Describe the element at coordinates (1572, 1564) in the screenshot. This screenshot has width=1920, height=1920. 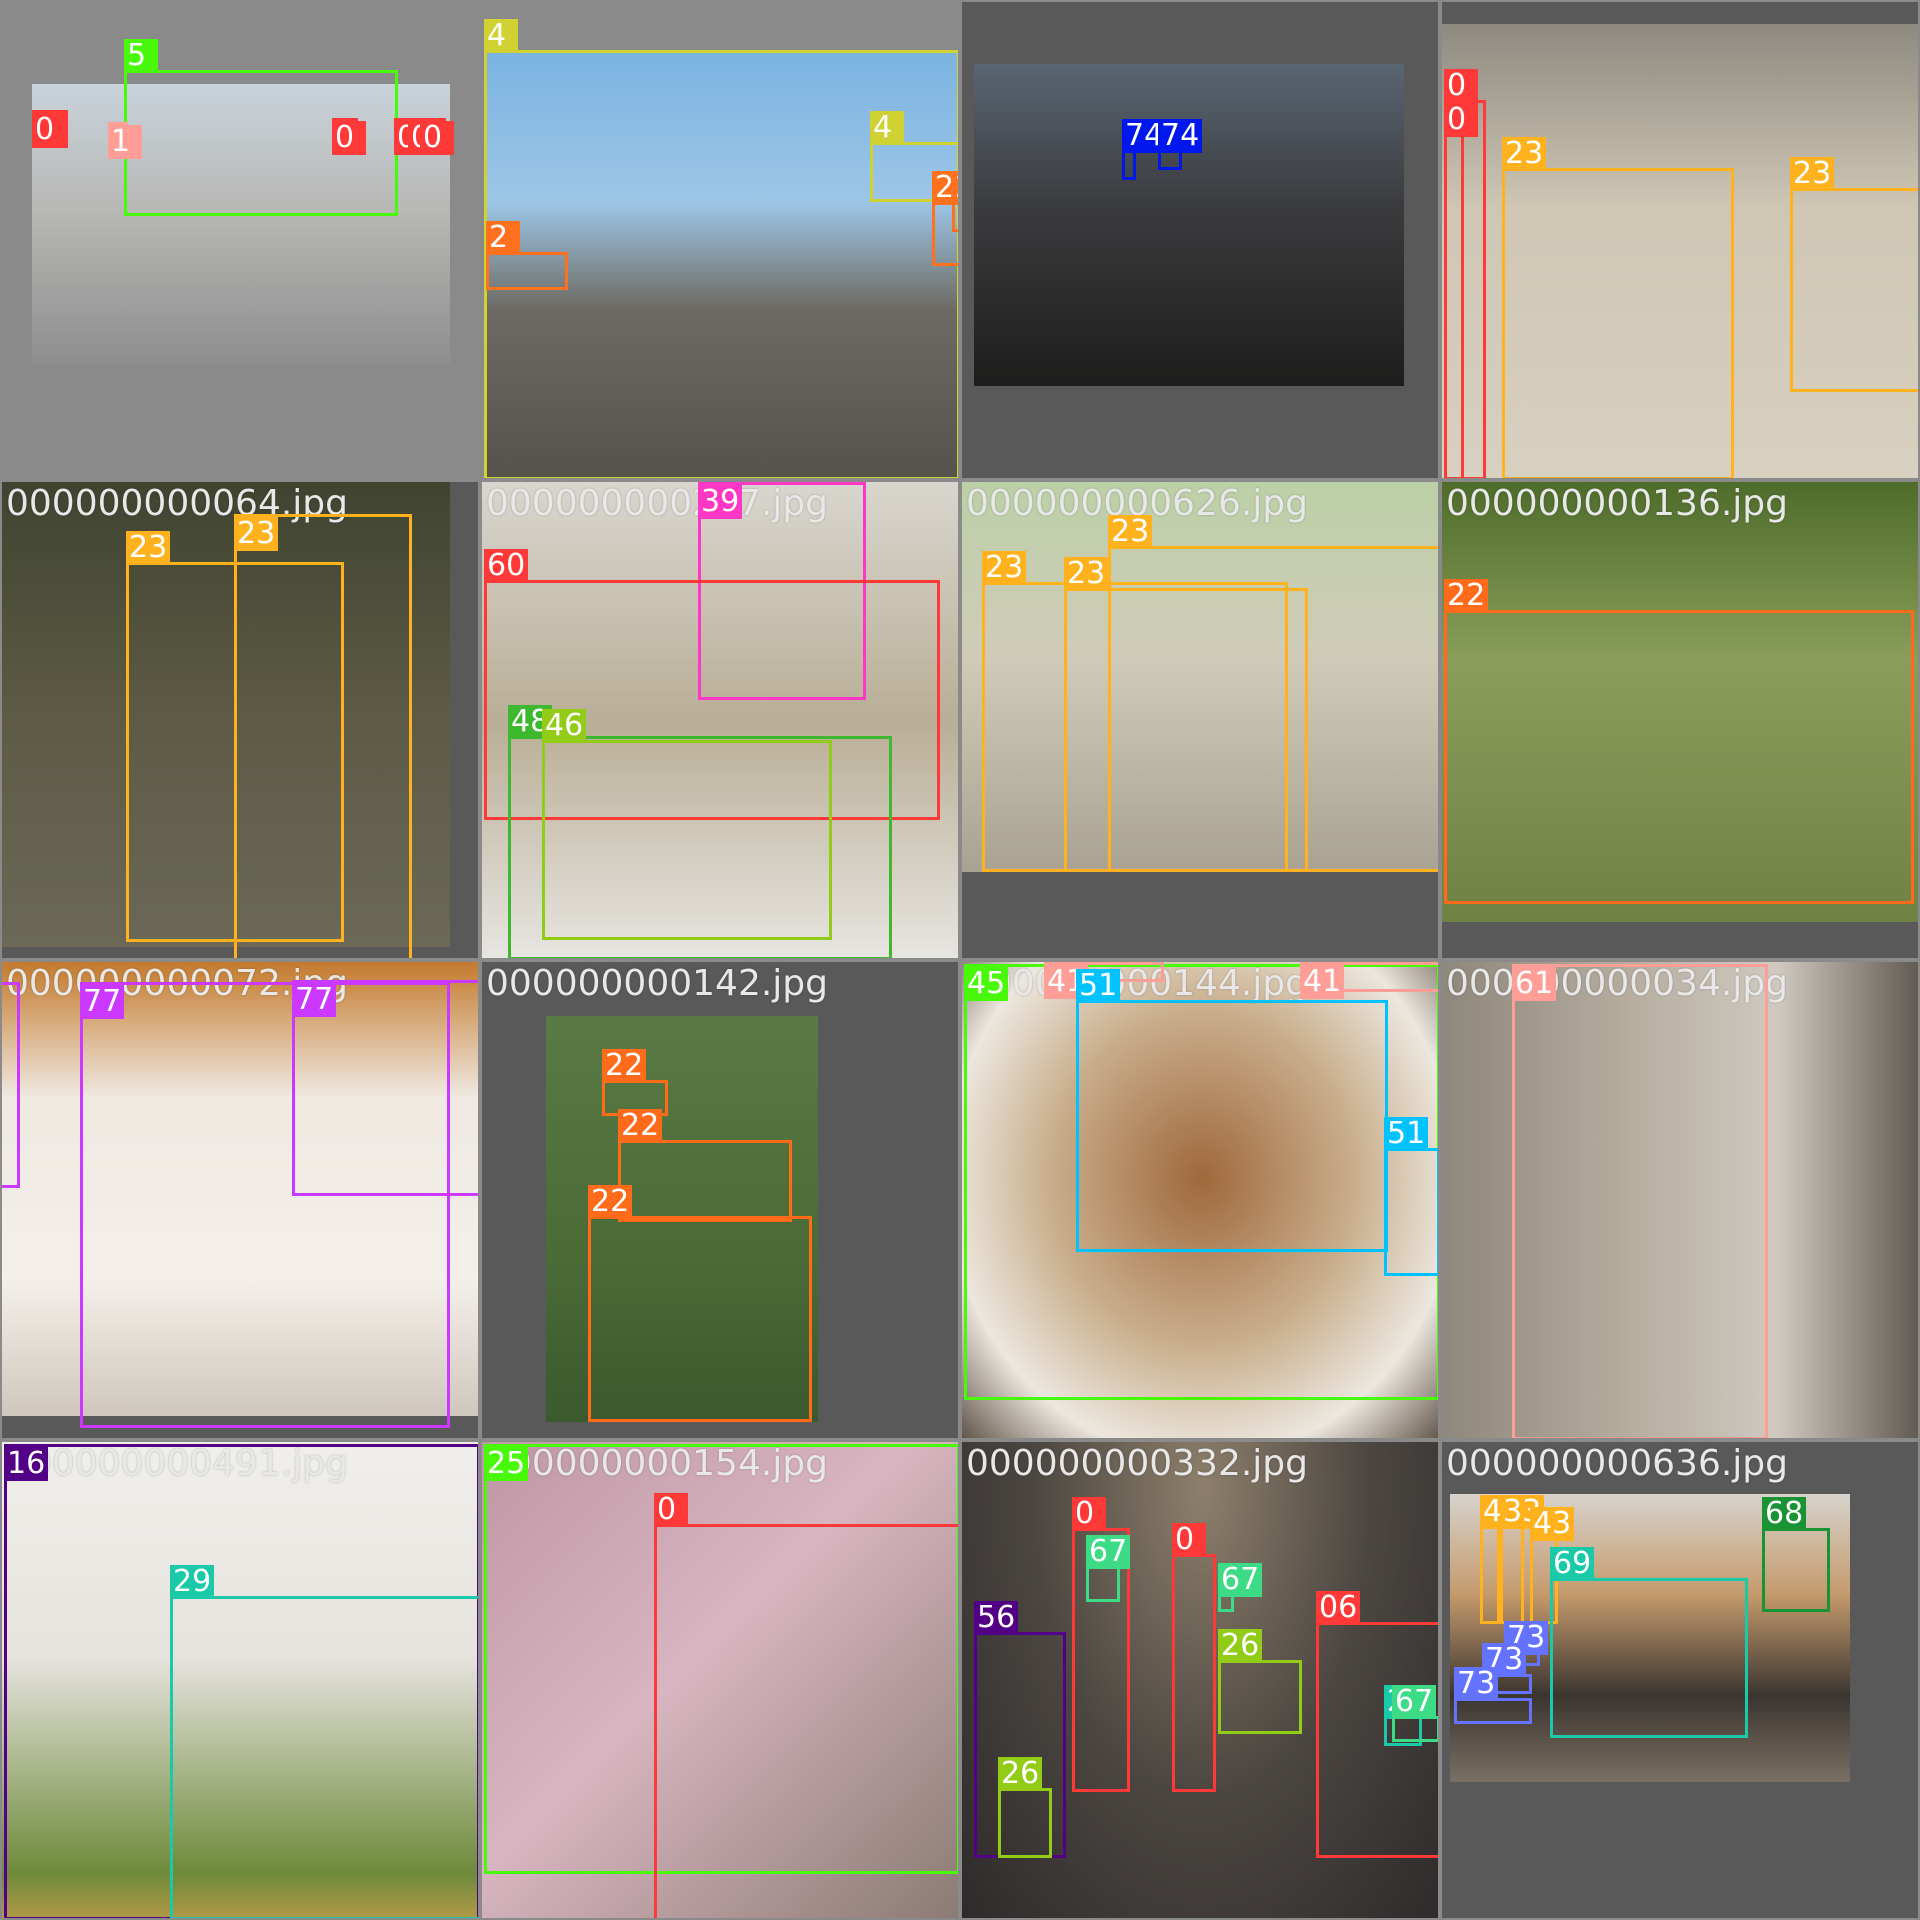
I see `box-class-label: 69` at that location.